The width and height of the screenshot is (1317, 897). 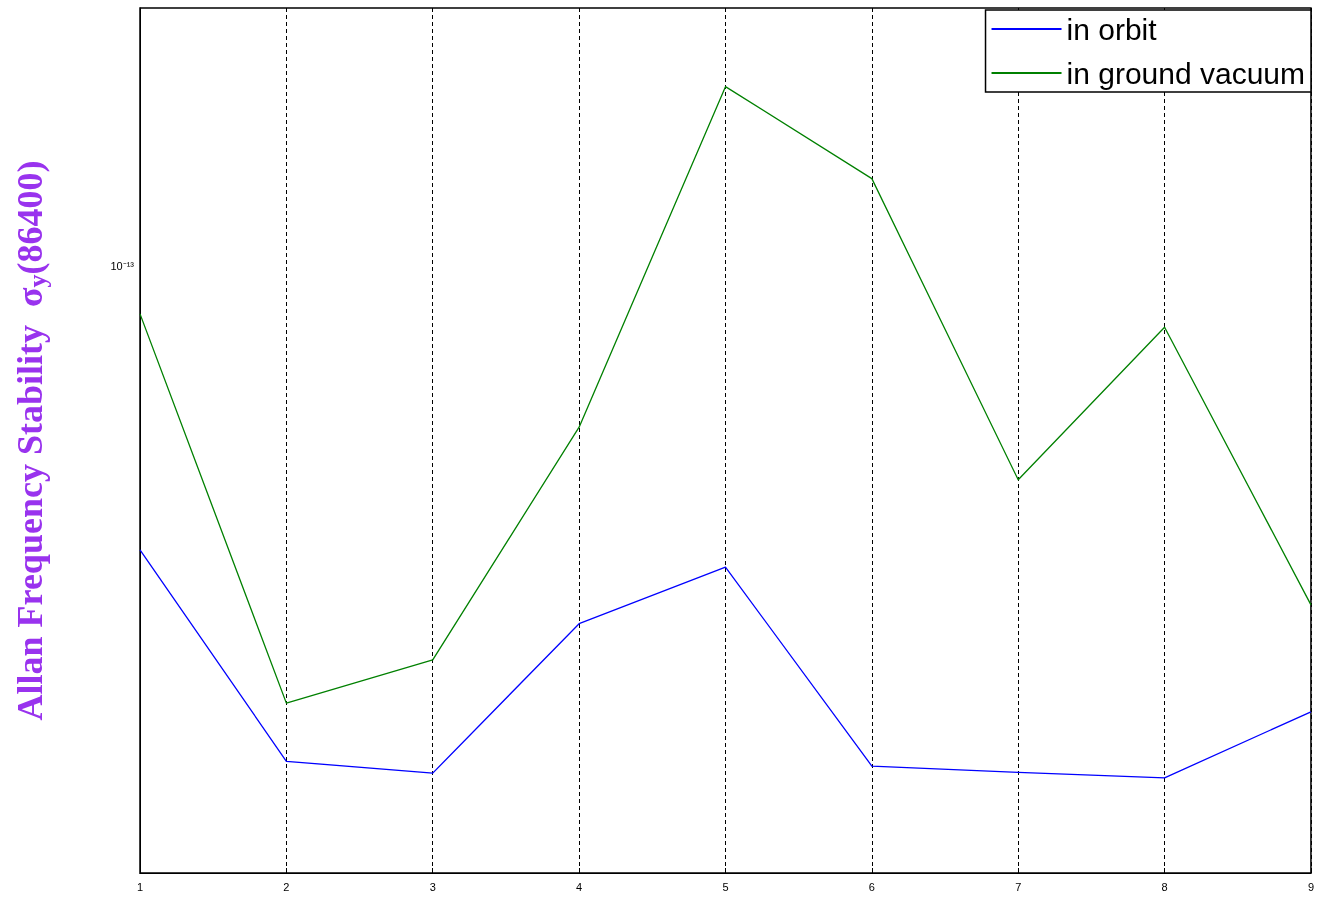 I want to click on text: 10⁻¹³, so click(x=122, y=265).